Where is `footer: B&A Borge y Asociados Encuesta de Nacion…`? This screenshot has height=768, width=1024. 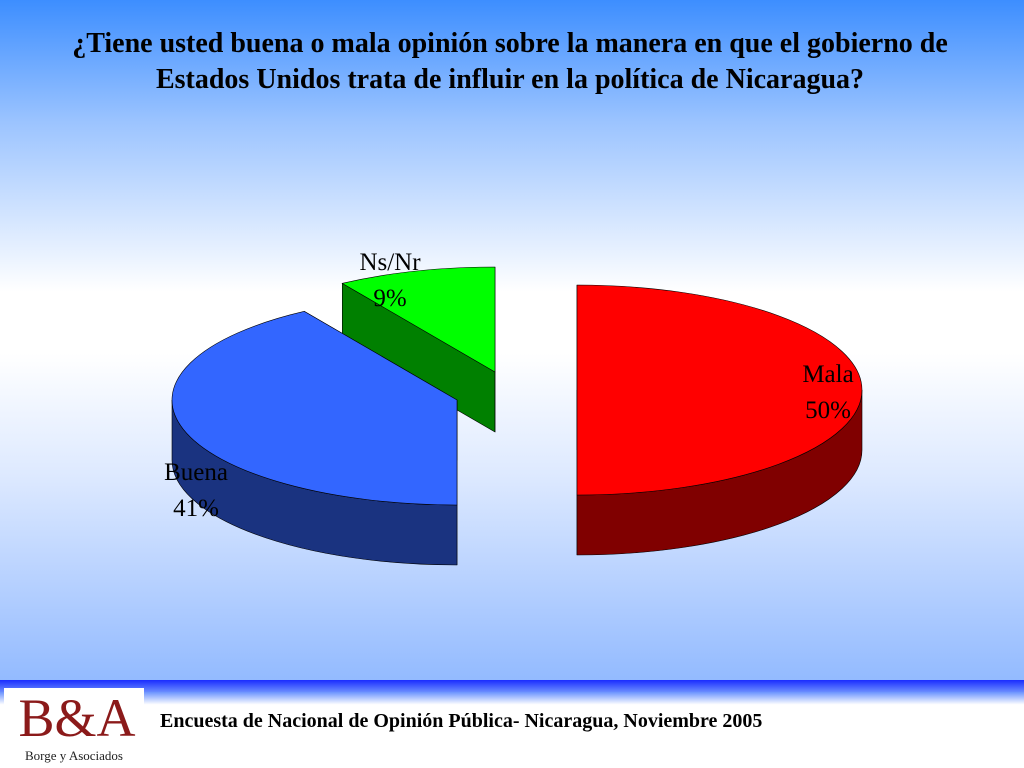
footer: B&A Borge y Asociados Encuesta de Nacion… is located at coordinates (512, 724).